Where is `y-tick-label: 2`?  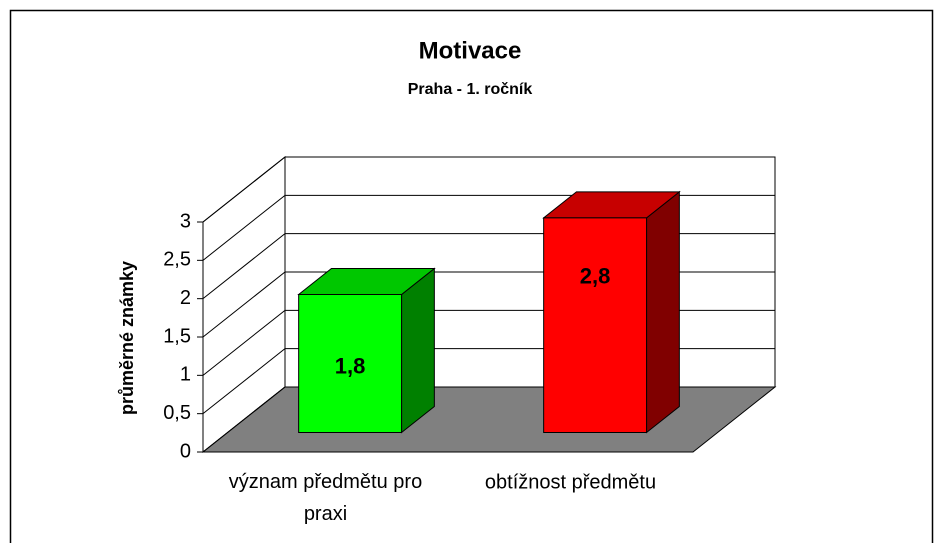
y-tick-label: 2 is located at coordinates (185, 298).